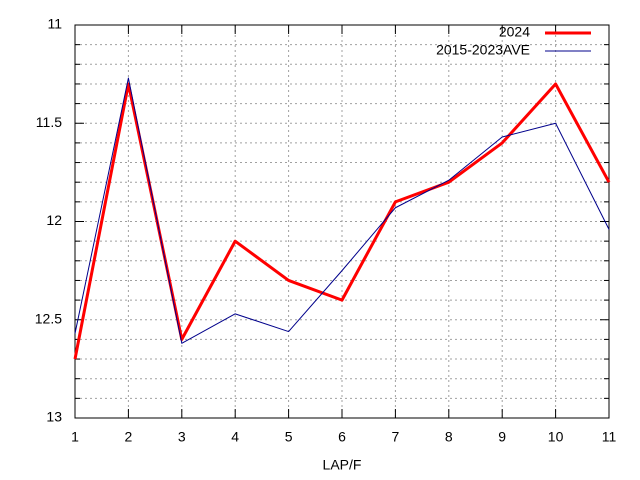 The height and width of the screenshot is (480, 640). Describe the element at coordinates (75, 437) in the screenshot. I see `x-tick-label: 1` at that location.